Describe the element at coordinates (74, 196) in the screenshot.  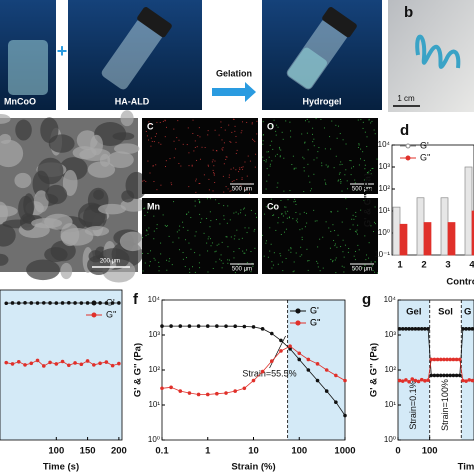
I see `sem-image` at that location.